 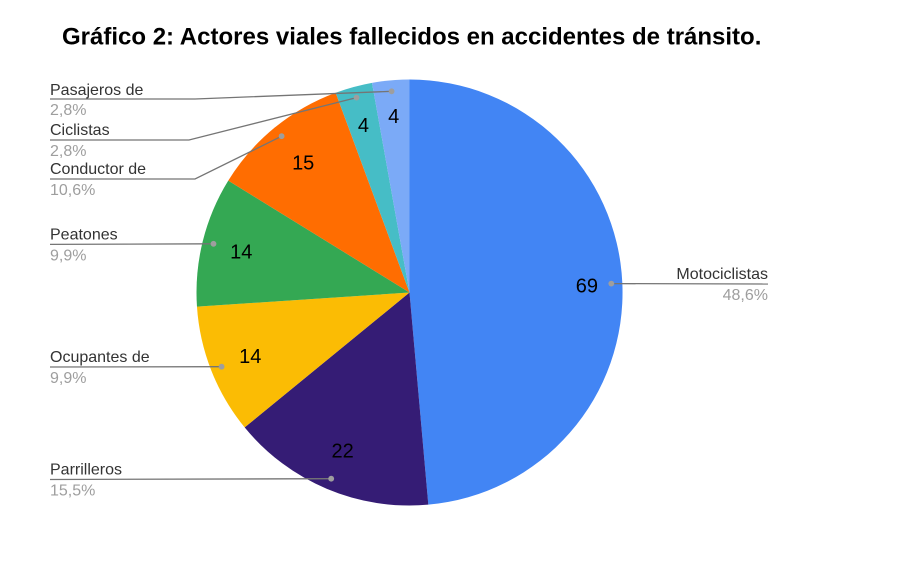 I want to click on svg-text: 22, so click(x=342, y=452).